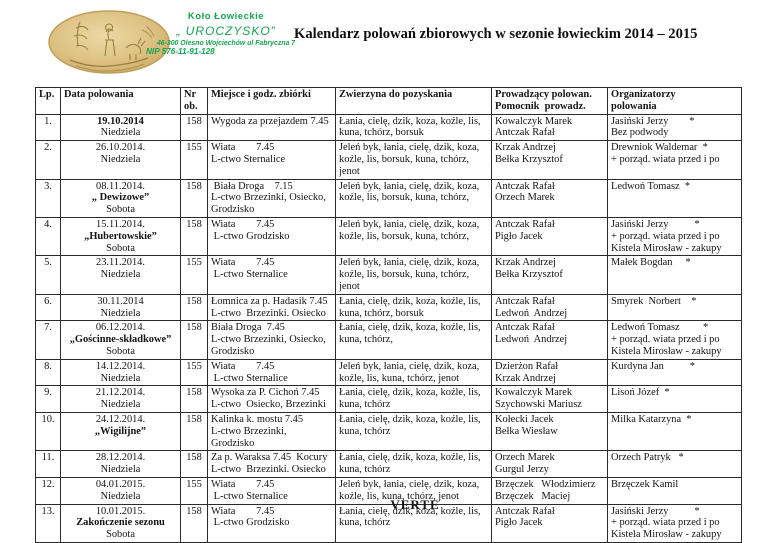 The height and width of the screenshot is (543, 768). What do you see at coordinates (674, 275) in the screenshot?
I see `cell-org: Małek Bogdan *` at bounding box center [674, 275].